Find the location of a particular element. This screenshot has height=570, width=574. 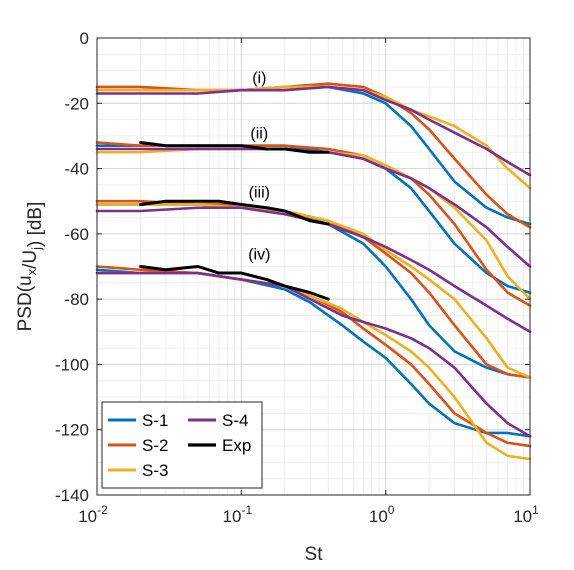

x-axis-label: St is located at coordinates (314, 554).